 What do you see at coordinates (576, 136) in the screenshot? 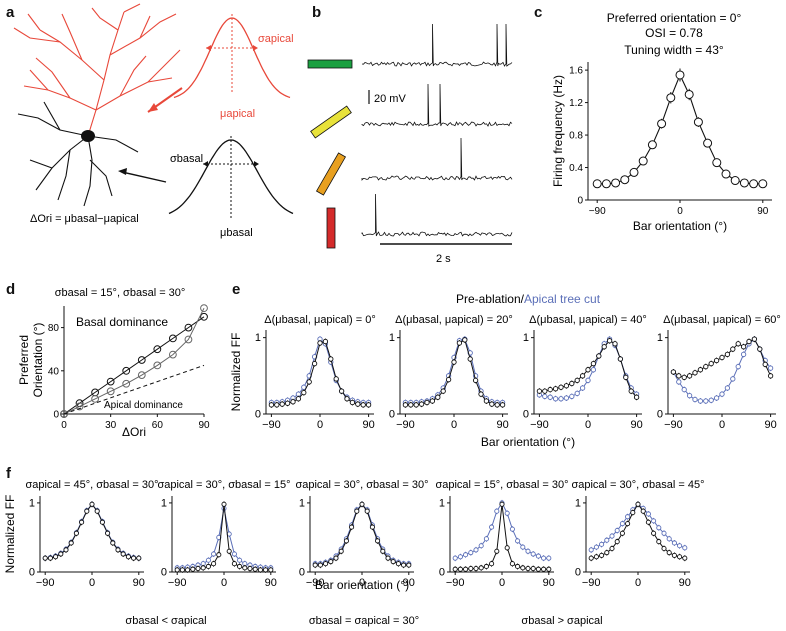
I see `y-tick-label: 0.8` at bounding box center [576, 136].